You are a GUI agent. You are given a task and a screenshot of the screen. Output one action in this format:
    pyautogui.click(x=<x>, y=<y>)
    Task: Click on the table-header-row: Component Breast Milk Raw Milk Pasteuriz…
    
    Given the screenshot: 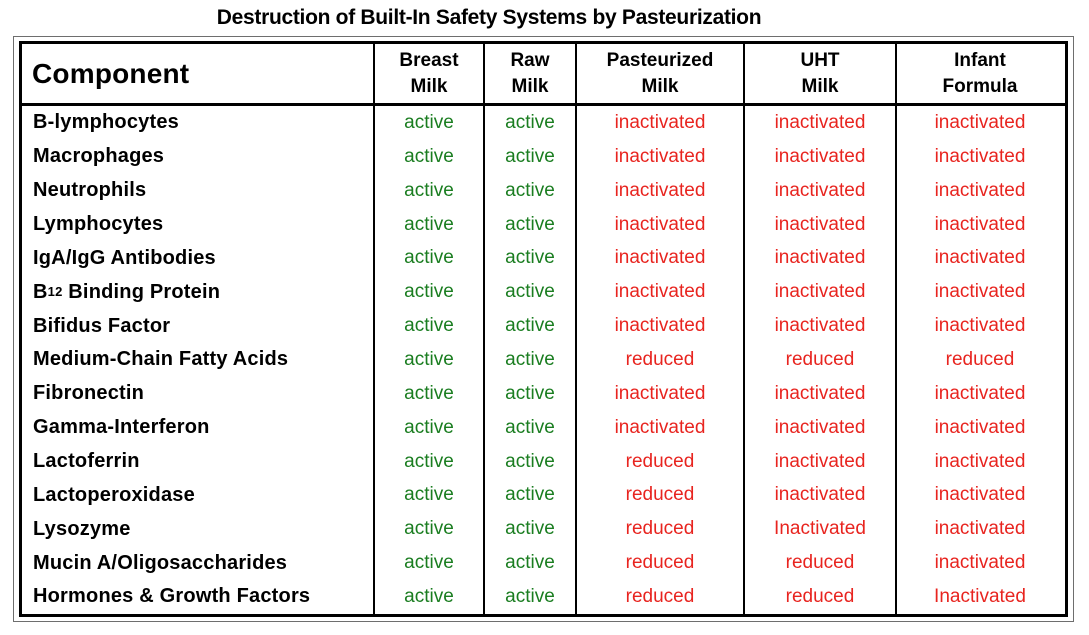 What is the action you would take?
    pyautogui.click(x=543, y=75)
    